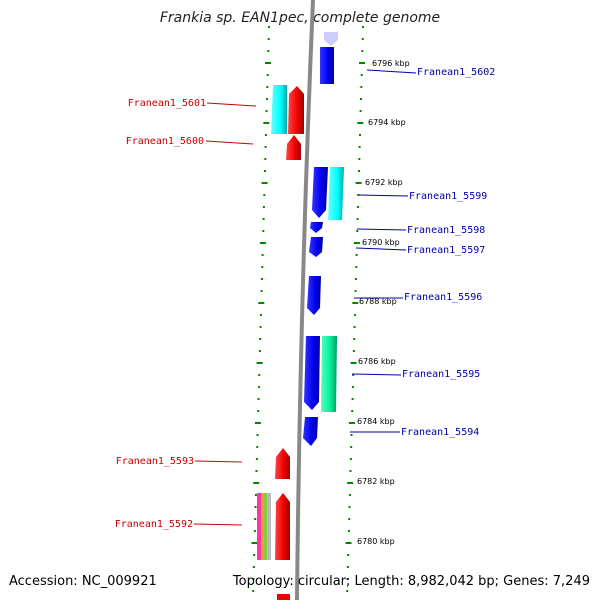  I want to click on gene-label-franean1-5596: Franean1_5596, so click(443, 297).